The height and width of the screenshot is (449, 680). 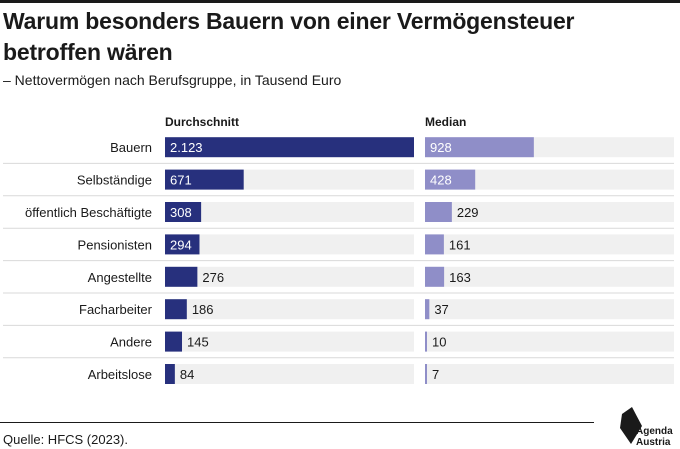 What do you see at coordinates (114, 180) in the screenshot?
I see `category-label: Selbständige` at bounding box center [114, 180].